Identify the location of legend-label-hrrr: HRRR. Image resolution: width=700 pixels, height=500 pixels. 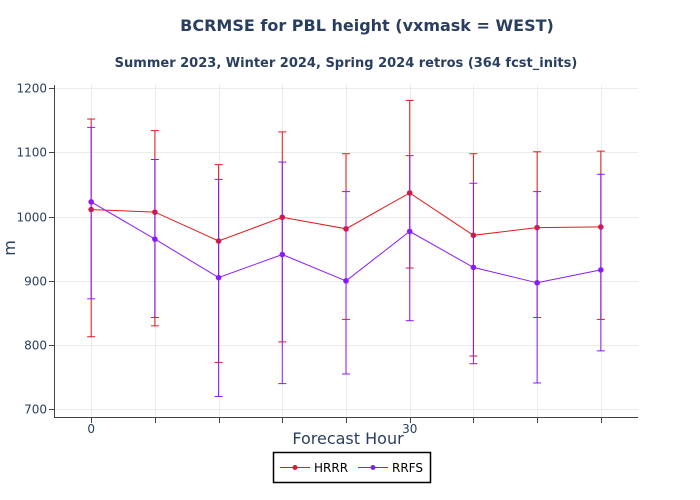
(331, 468).